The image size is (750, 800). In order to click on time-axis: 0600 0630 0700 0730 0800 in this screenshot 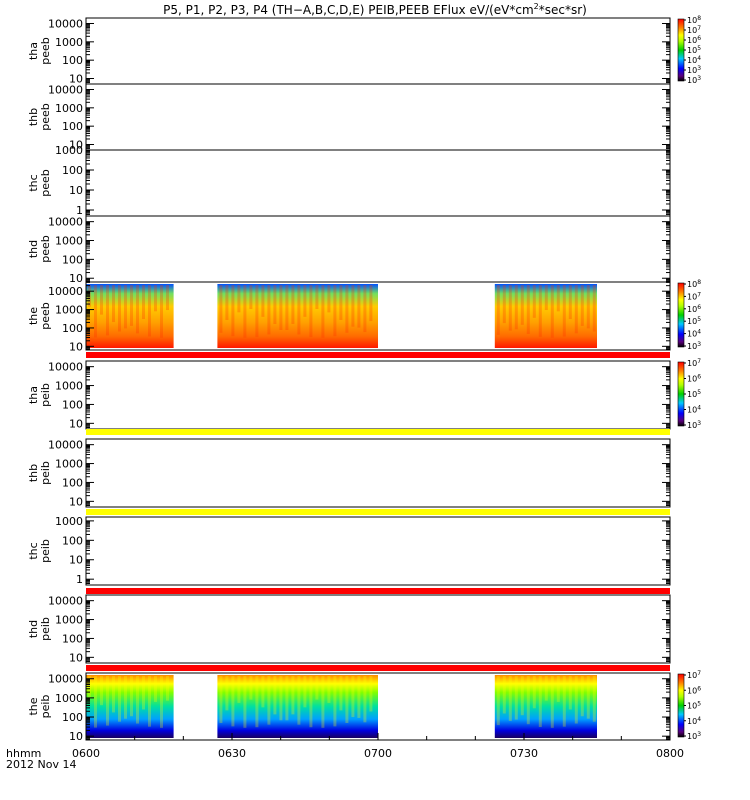, I will do `click(378, 746)`.